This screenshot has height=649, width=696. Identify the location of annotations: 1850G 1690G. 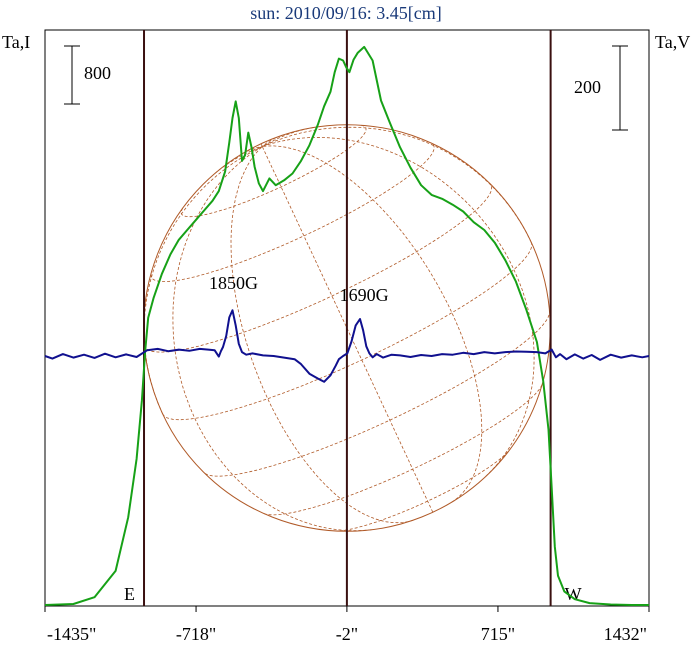
(299, 289).